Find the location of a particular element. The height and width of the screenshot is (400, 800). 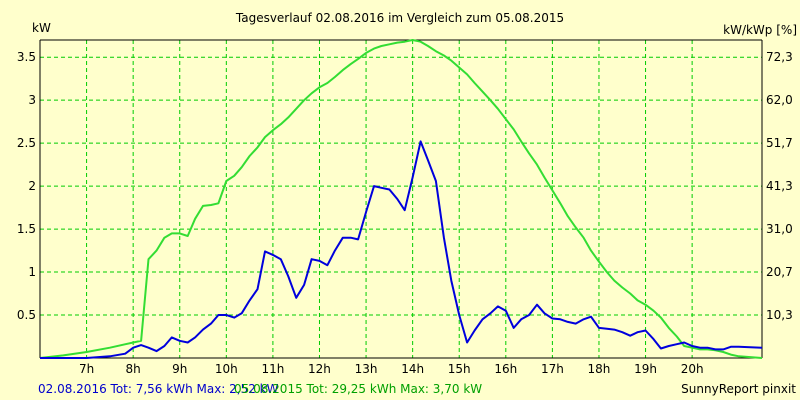

x-tick-label: 20h is located at coordinates (692, 369).